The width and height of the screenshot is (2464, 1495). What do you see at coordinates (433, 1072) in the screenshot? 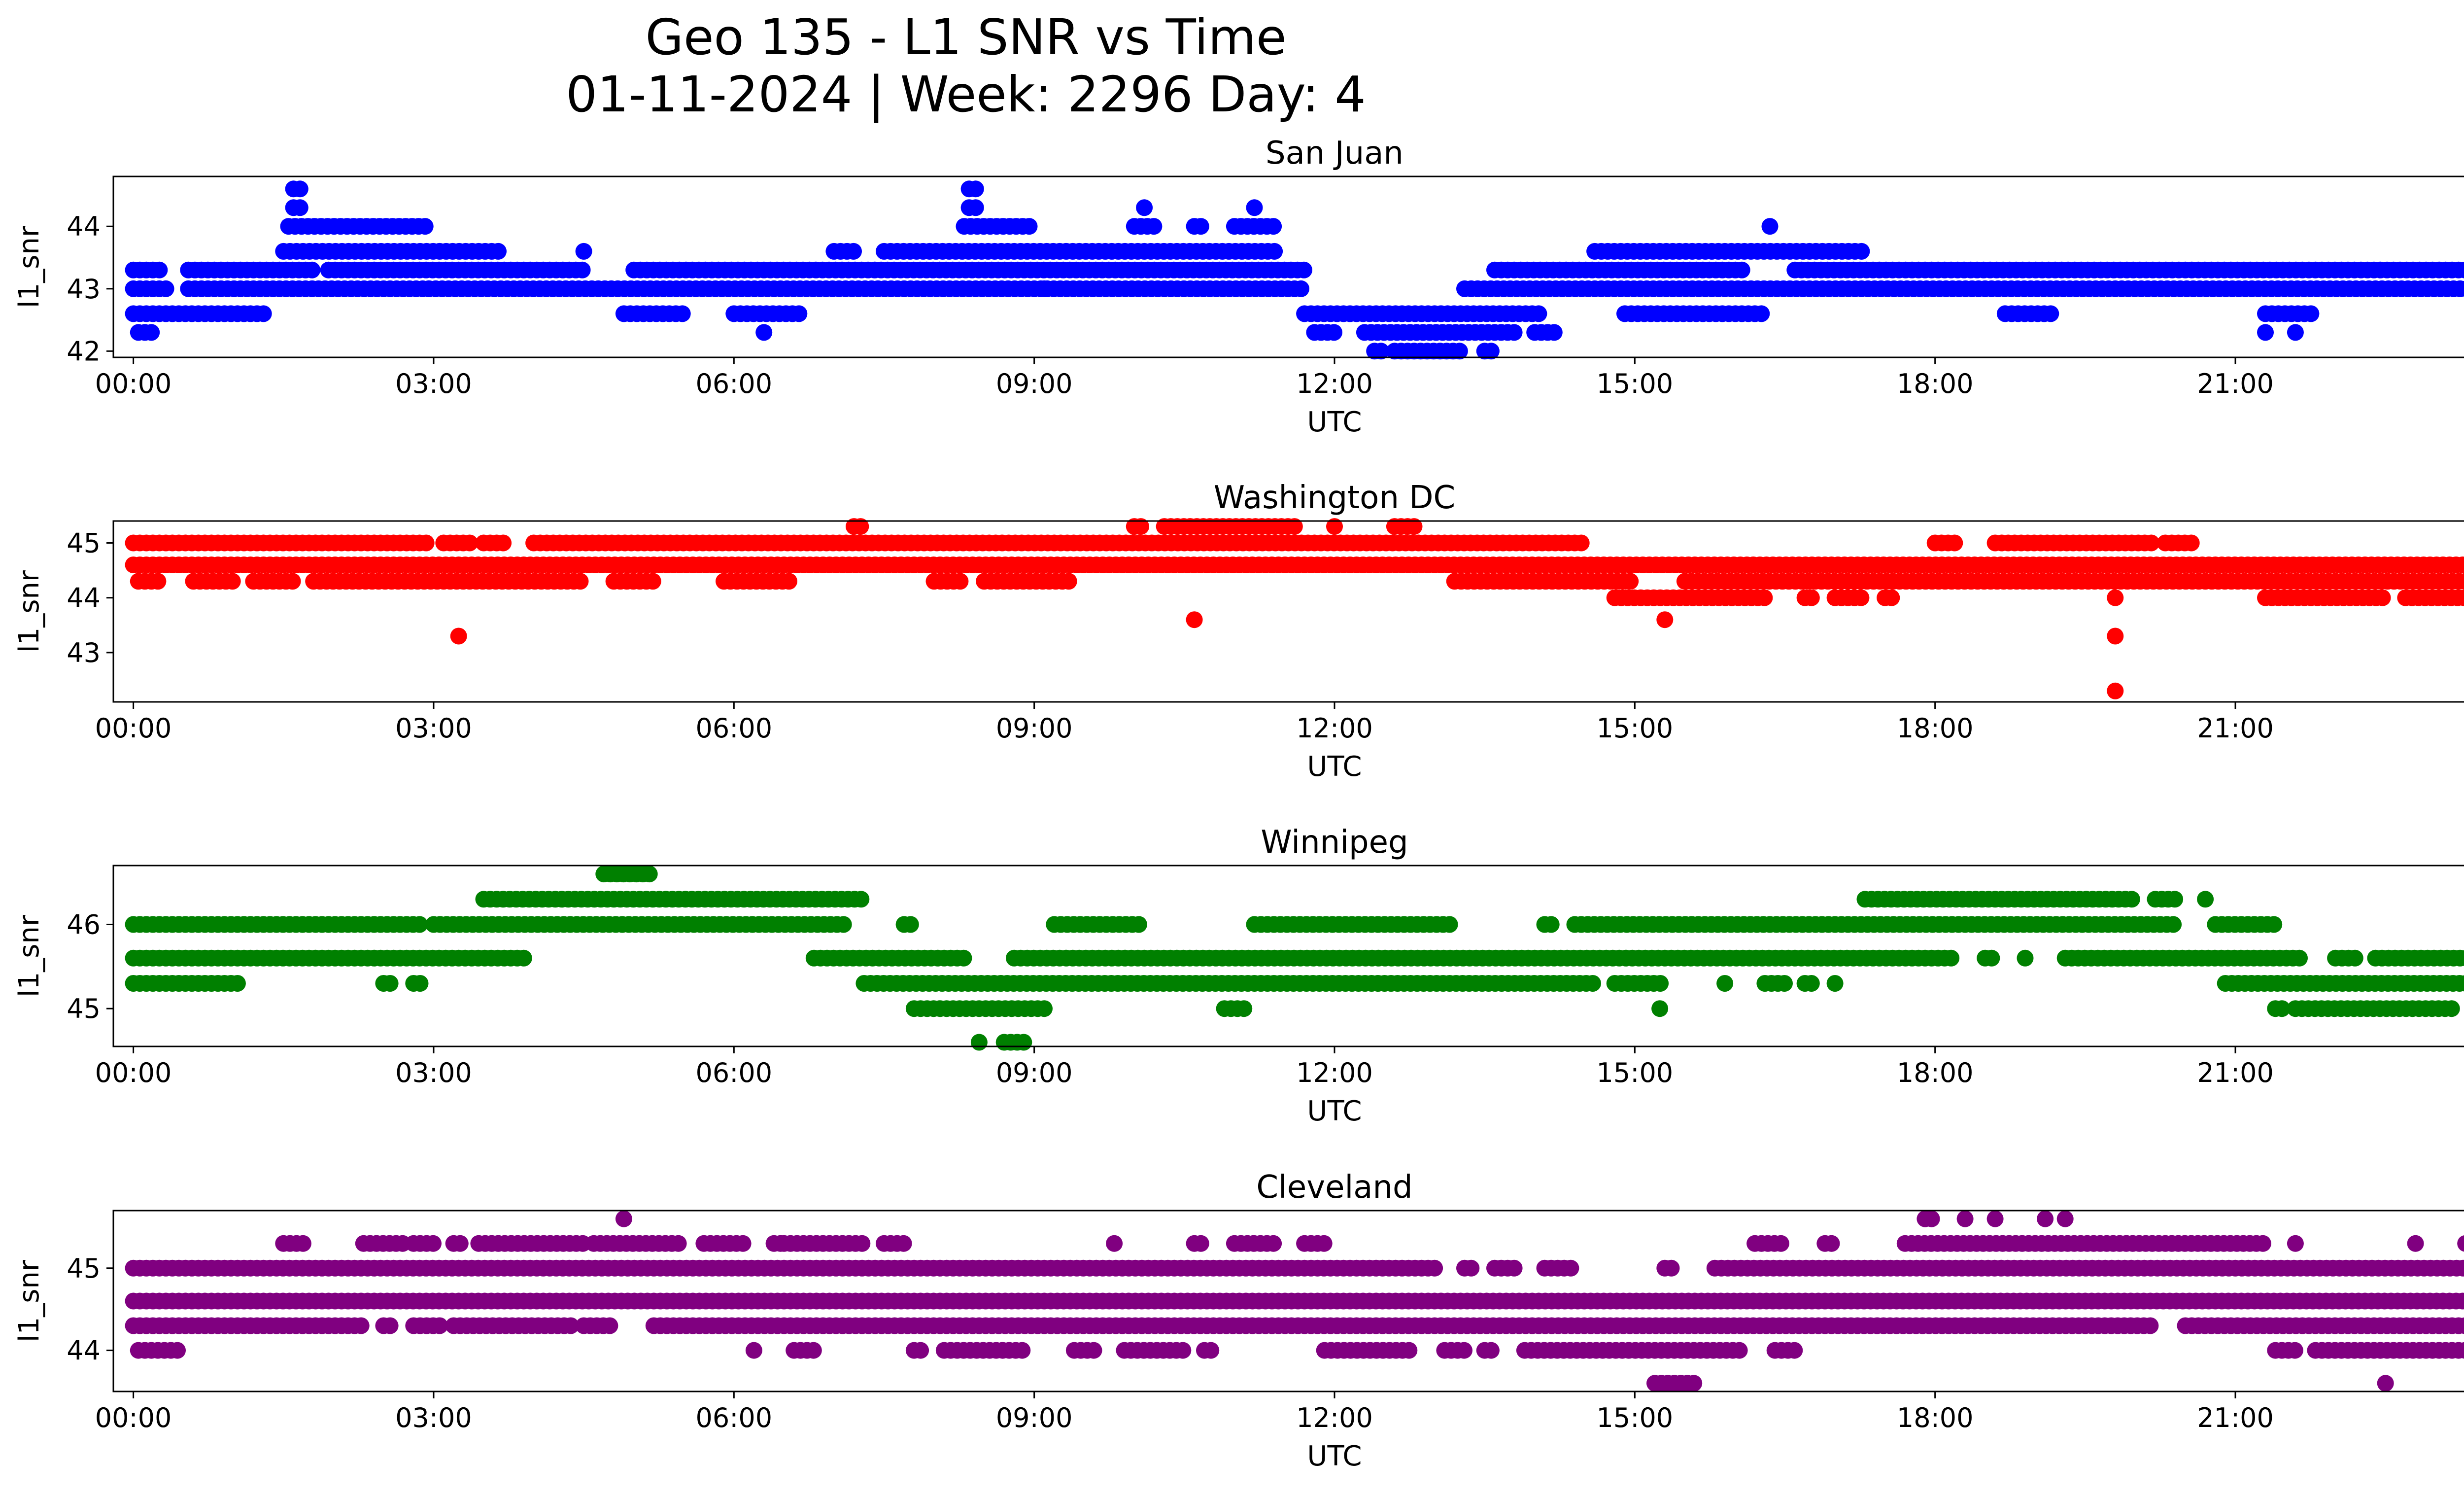
I see `x-tick-label: 03:00` at bounding box center [433, 1072].